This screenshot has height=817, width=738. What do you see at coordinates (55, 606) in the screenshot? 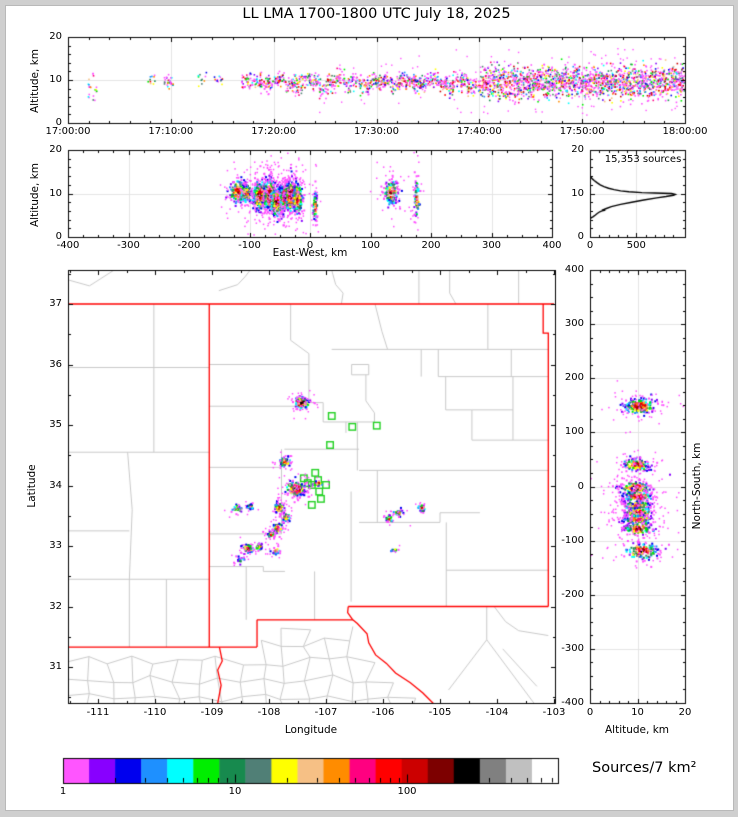
I see `tick-label: 32` at bounding box center [55, 606].